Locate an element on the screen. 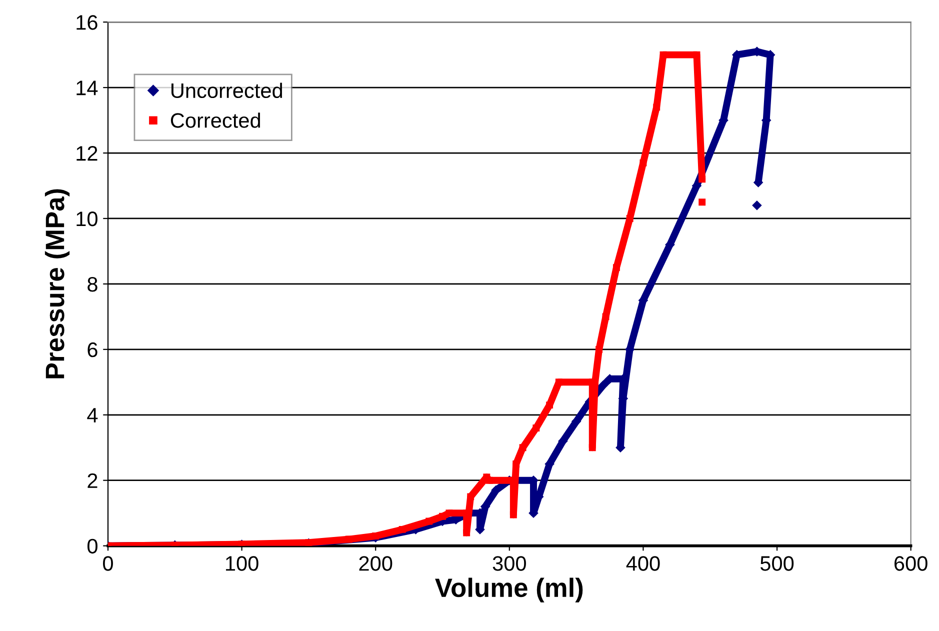 The image size is (939, 631). y-tick-label: 8 is located at coordinates (93, 284).